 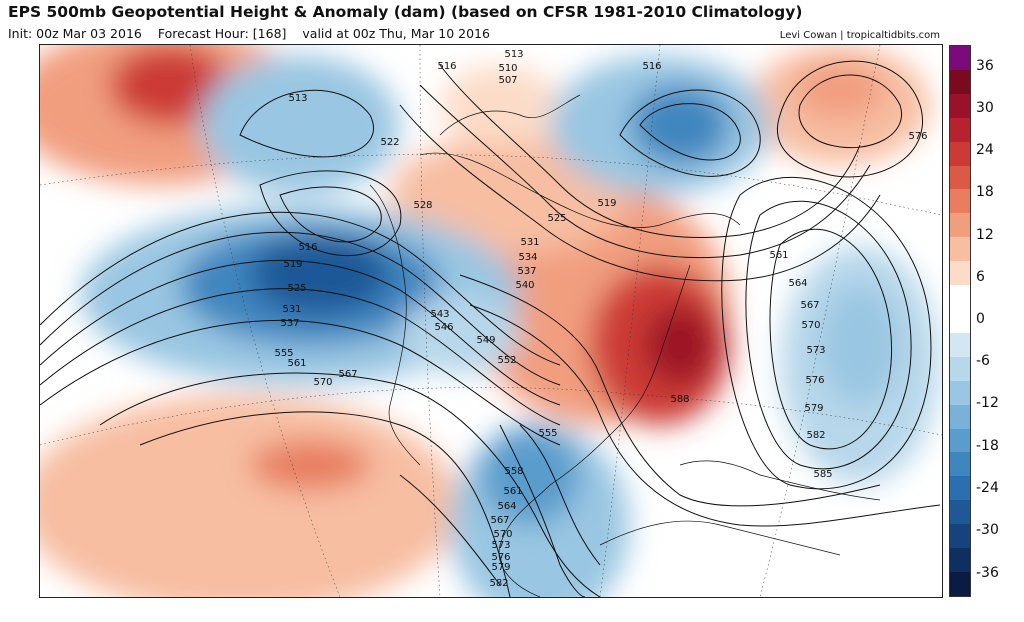 I want to click on colorbar-tick-label: -12, so click(x=987, y=403).